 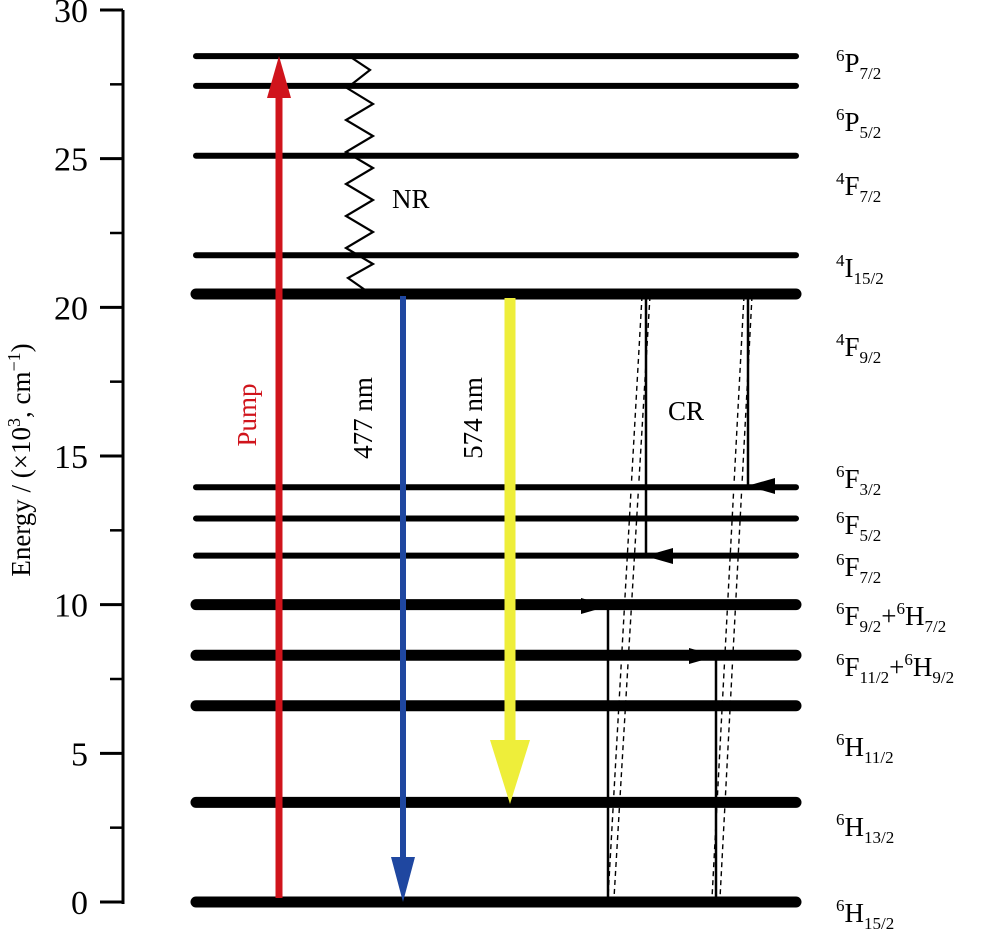 I want to click on pump-label: Pump, so click(x=247, y=414).